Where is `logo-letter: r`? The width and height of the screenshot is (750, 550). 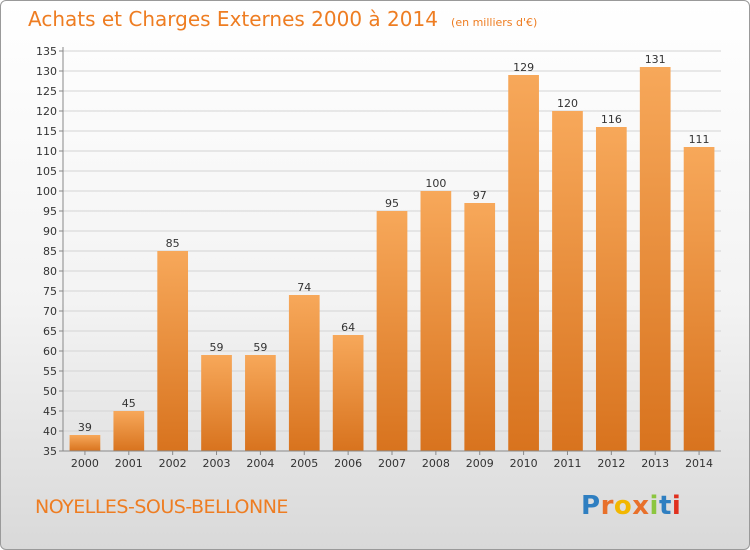 logo-letter: r is located at coordinates (607, 506).